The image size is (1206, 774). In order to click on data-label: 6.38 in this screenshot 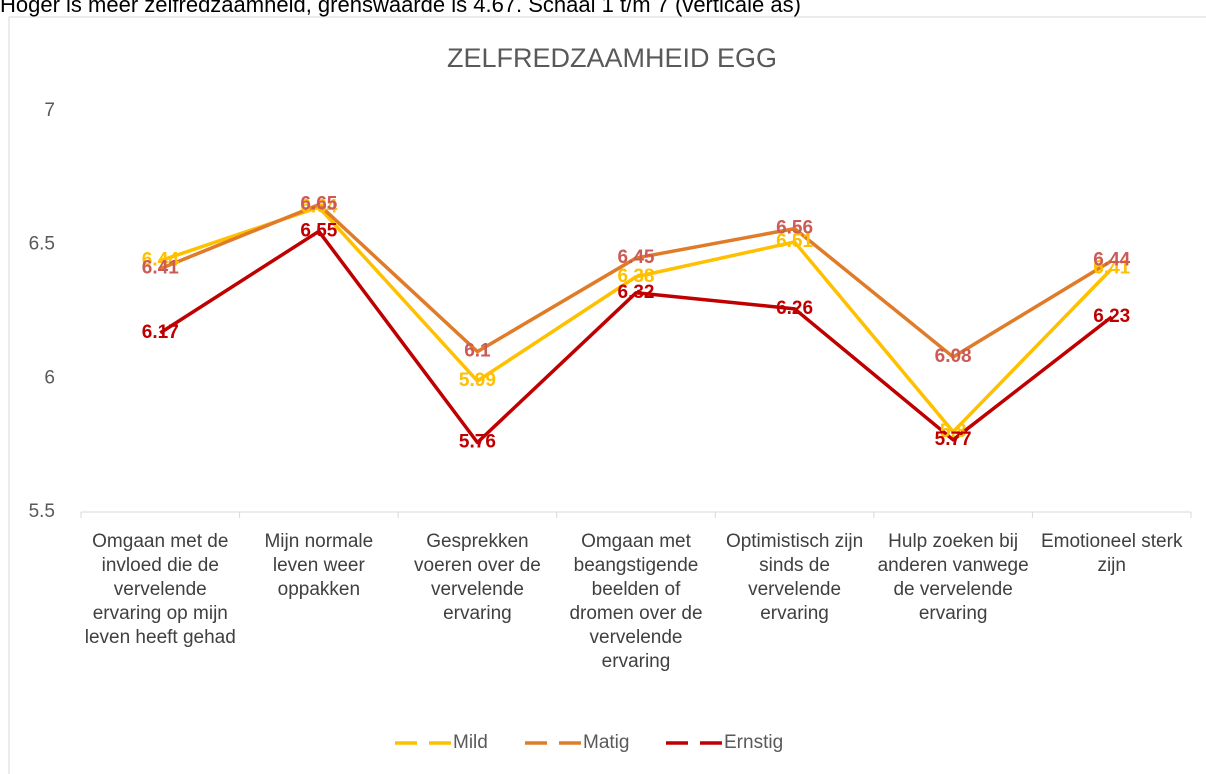, I will do `click(636, 276)`.